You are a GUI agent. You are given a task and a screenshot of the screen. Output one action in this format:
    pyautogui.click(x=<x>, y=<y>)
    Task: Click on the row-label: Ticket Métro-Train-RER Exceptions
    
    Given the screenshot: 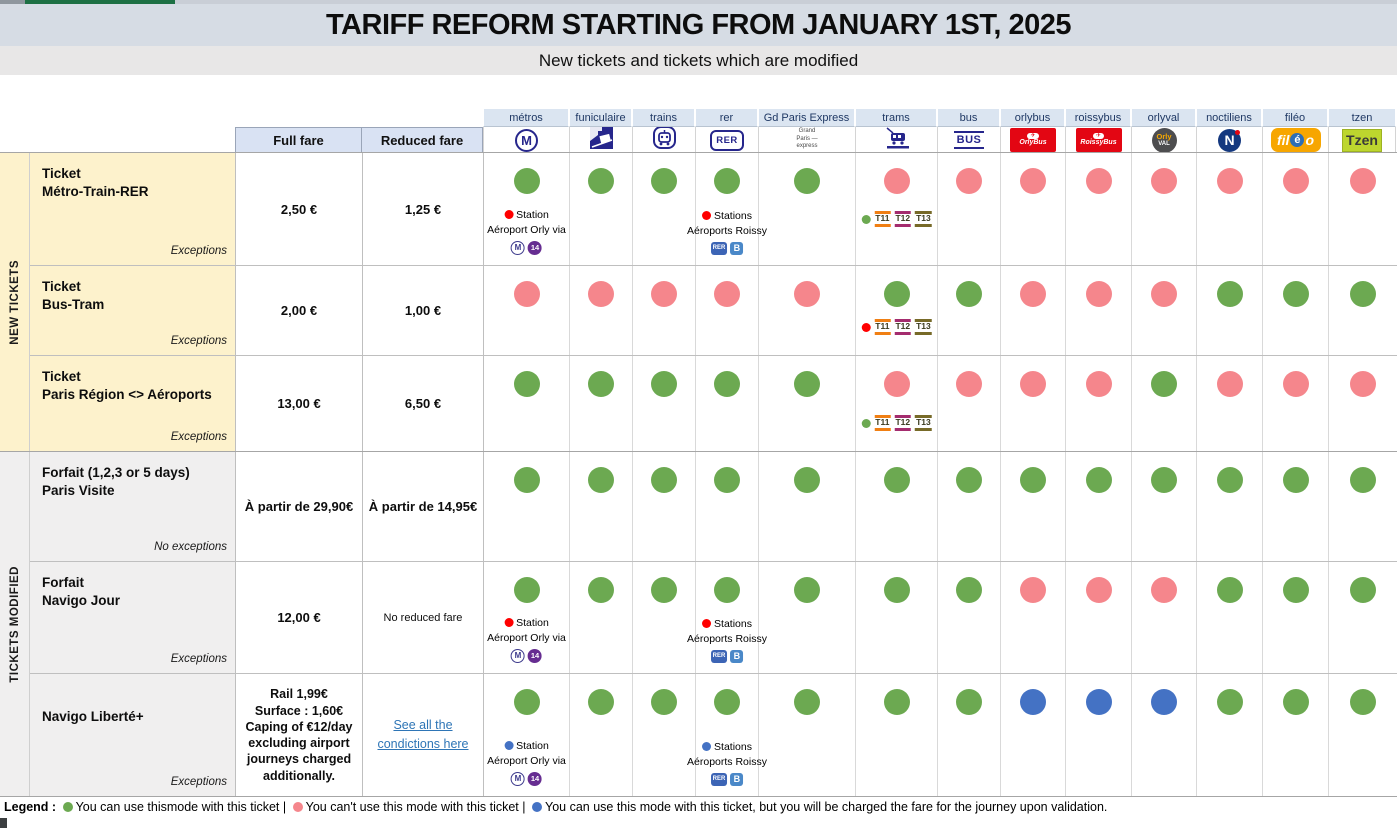 What is the action you would take?
    pyautogui.click(x=132, y=209)
    